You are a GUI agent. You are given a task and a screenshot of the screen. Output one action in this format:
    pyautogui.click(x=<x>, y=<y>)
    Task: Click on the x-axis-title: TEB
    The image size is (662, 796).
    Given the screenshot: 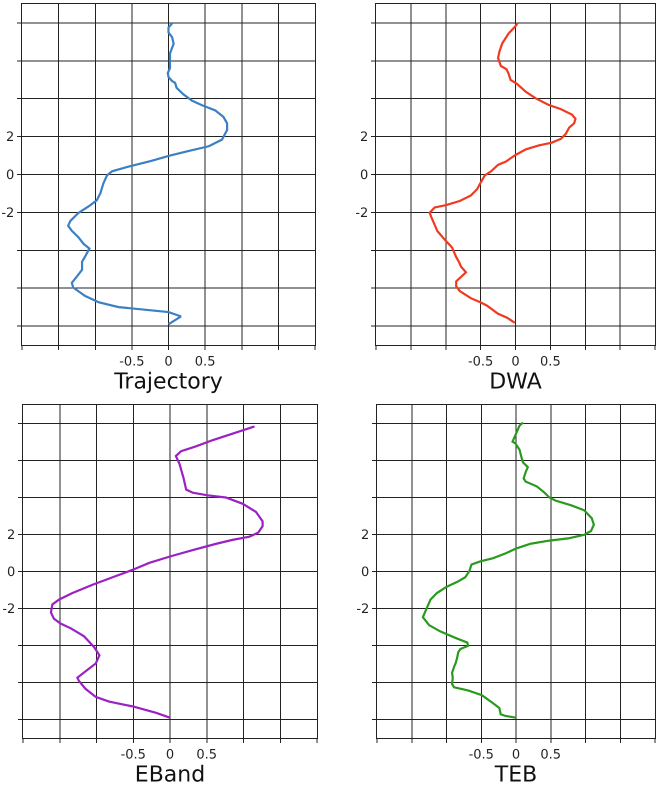 What is the action you would take?
    pyautogui.click(x=516, y=775)
    